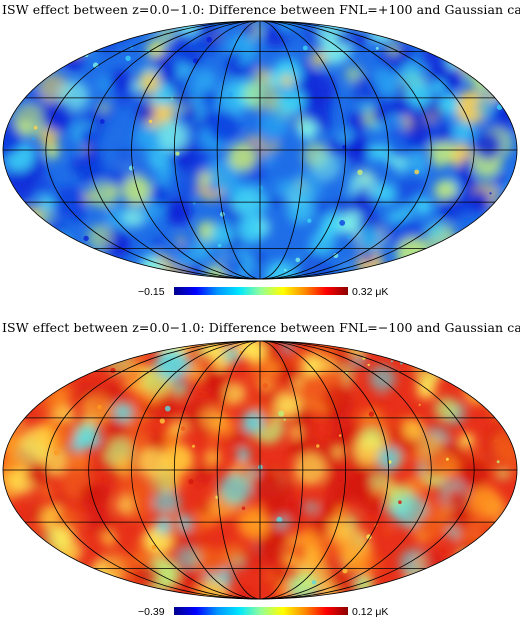 The height and width of the screenshot is (621, 520). I want to click on colorbar-top: −0.15 0.32 μK, so click(260, 292).